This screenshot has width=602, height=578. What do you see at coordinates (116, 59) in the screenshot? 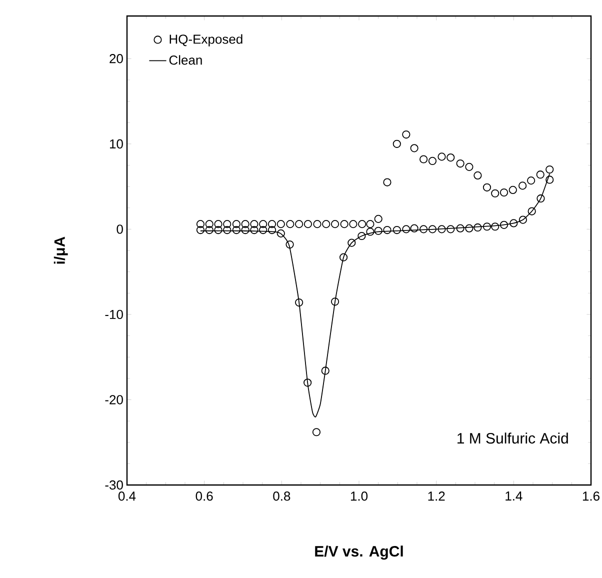
I see `y-tick-label: 20` at bounding box center [116, 59].